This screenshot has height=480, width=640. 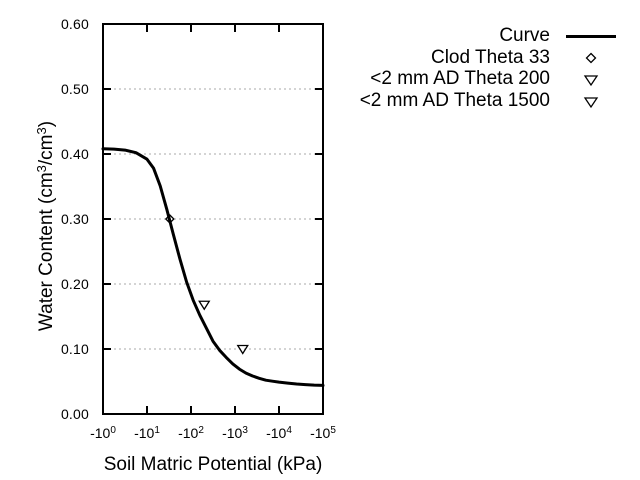 I want to click on legend-label-curve: Curve, so click(x=524, y=35).